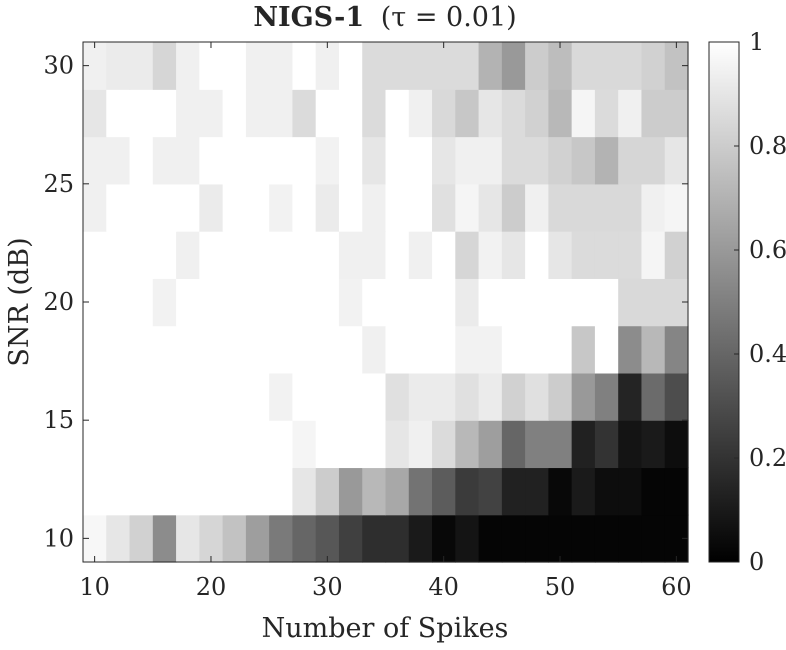 This screenshot has width=786, height=650. Describe the element at coordinates (94, 587) in the screenshot. I see `x-tick-label: 10` at that location.